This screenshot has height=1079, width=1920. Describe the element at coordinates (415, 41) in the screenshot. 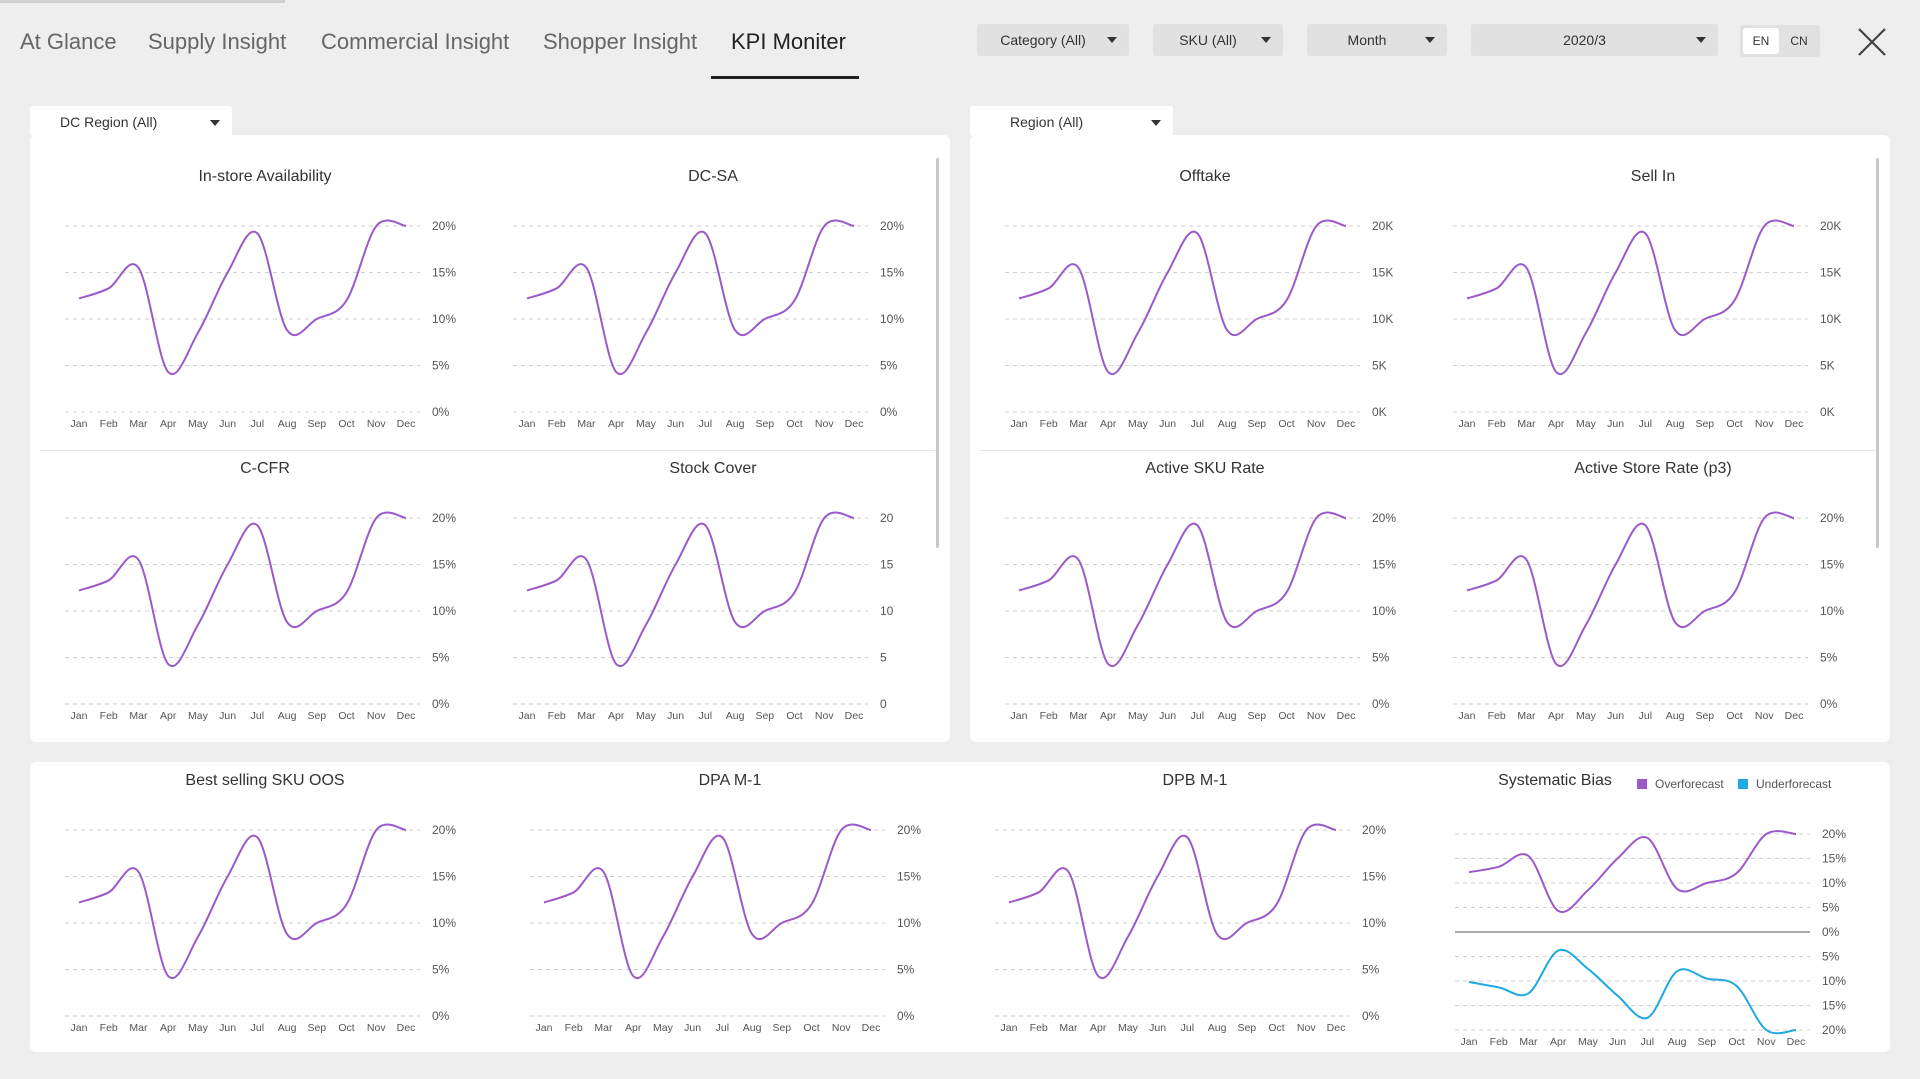

I see `tab-commercial-insight: Commercial Insight` at that location.